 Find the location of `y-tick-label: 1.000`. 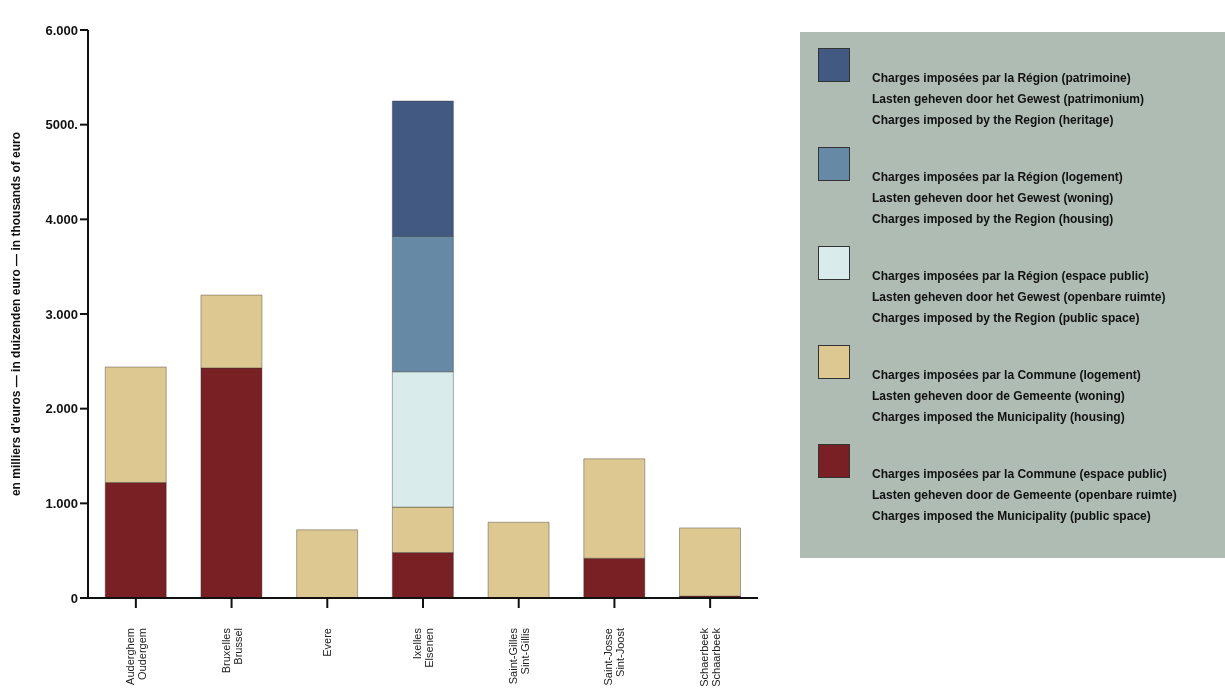

y-tick-label: 1.000 is located at coordinates (61, 503).